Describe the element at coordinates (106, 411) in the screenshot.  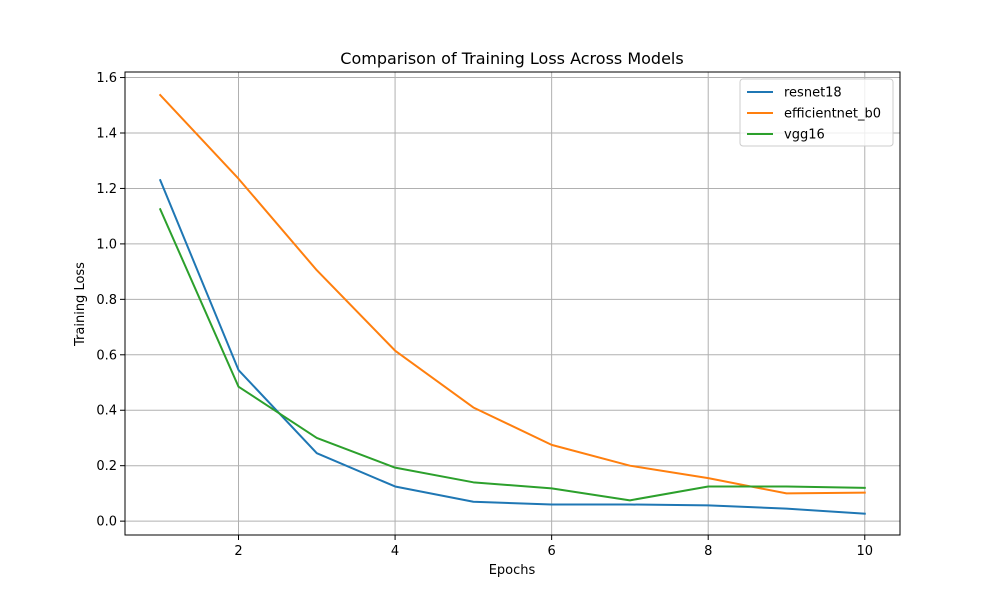
I see `y-tick-label: 0.4` at that location.